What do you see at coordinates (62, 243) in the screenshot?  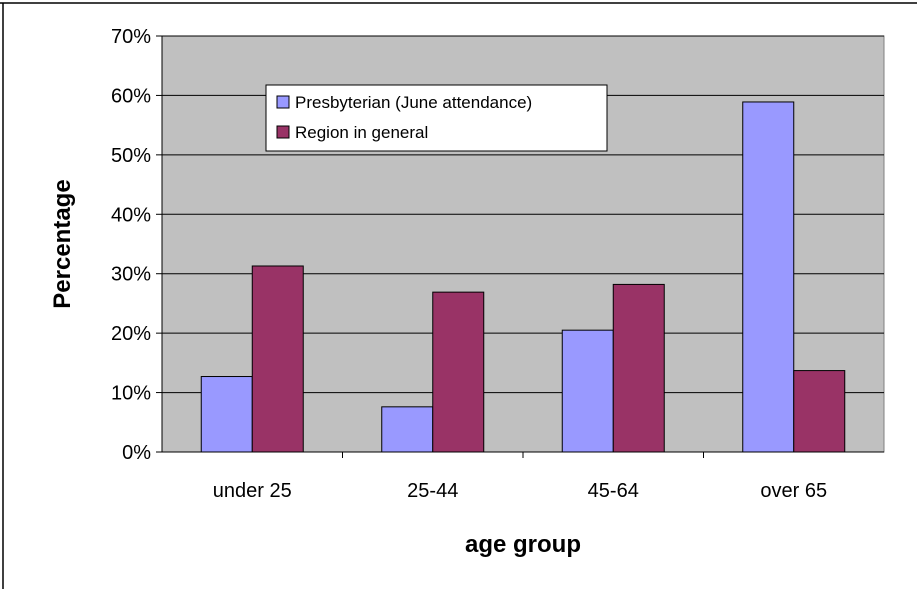 I see `y-axis-title: Percentage` at bounding box center [62, 243].